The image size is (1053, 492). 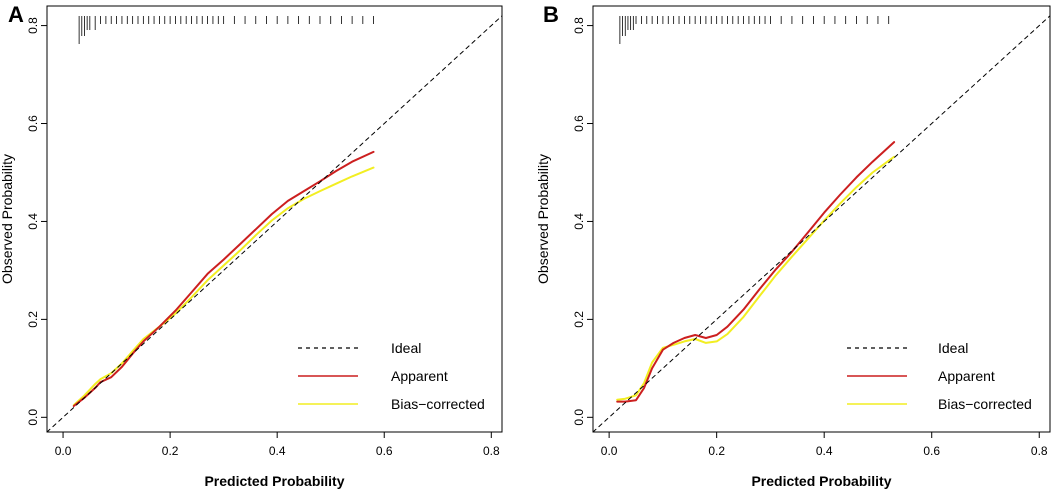 What do you see at coordinates (551, 14) in the screenshot?
I see `panel-label: B` at bounding box center [551, 14].